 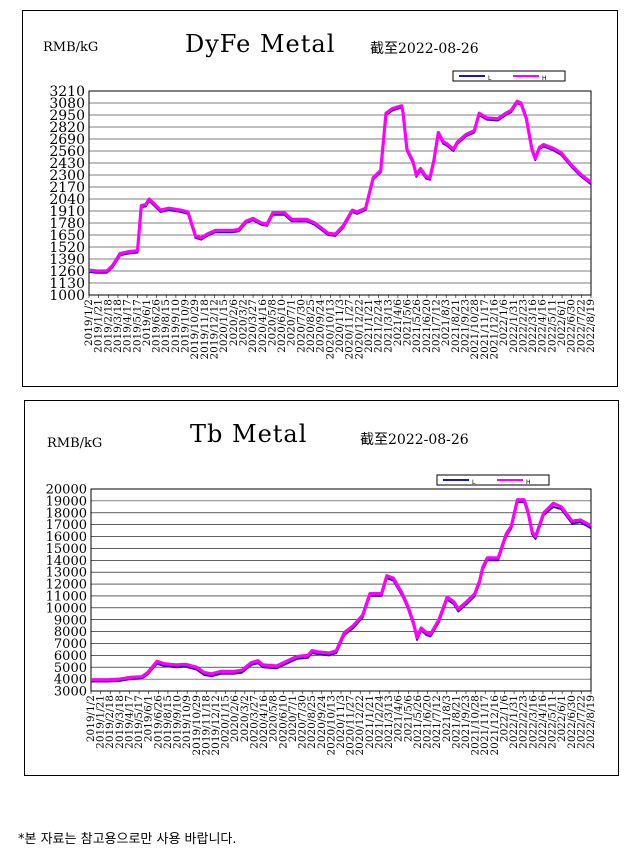 I want to click on x-tick-label: 2022/1/31, so click(x=514, y=722).